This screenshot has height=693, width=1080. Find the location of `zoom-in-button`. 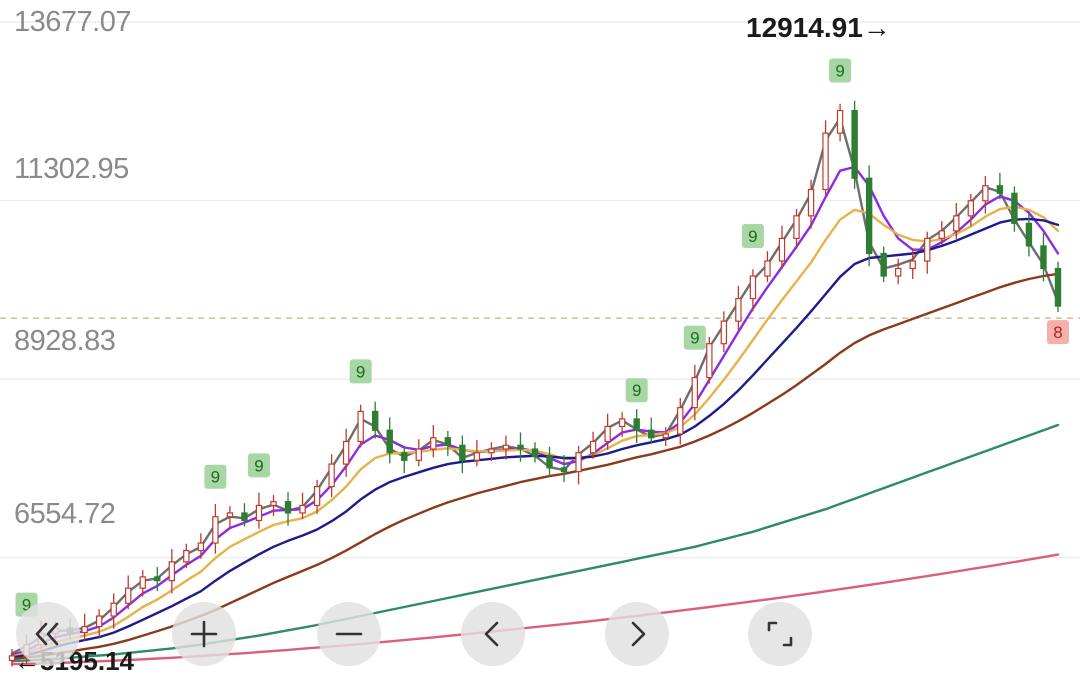

zoom-in-button is located at coordinates (204, 634).